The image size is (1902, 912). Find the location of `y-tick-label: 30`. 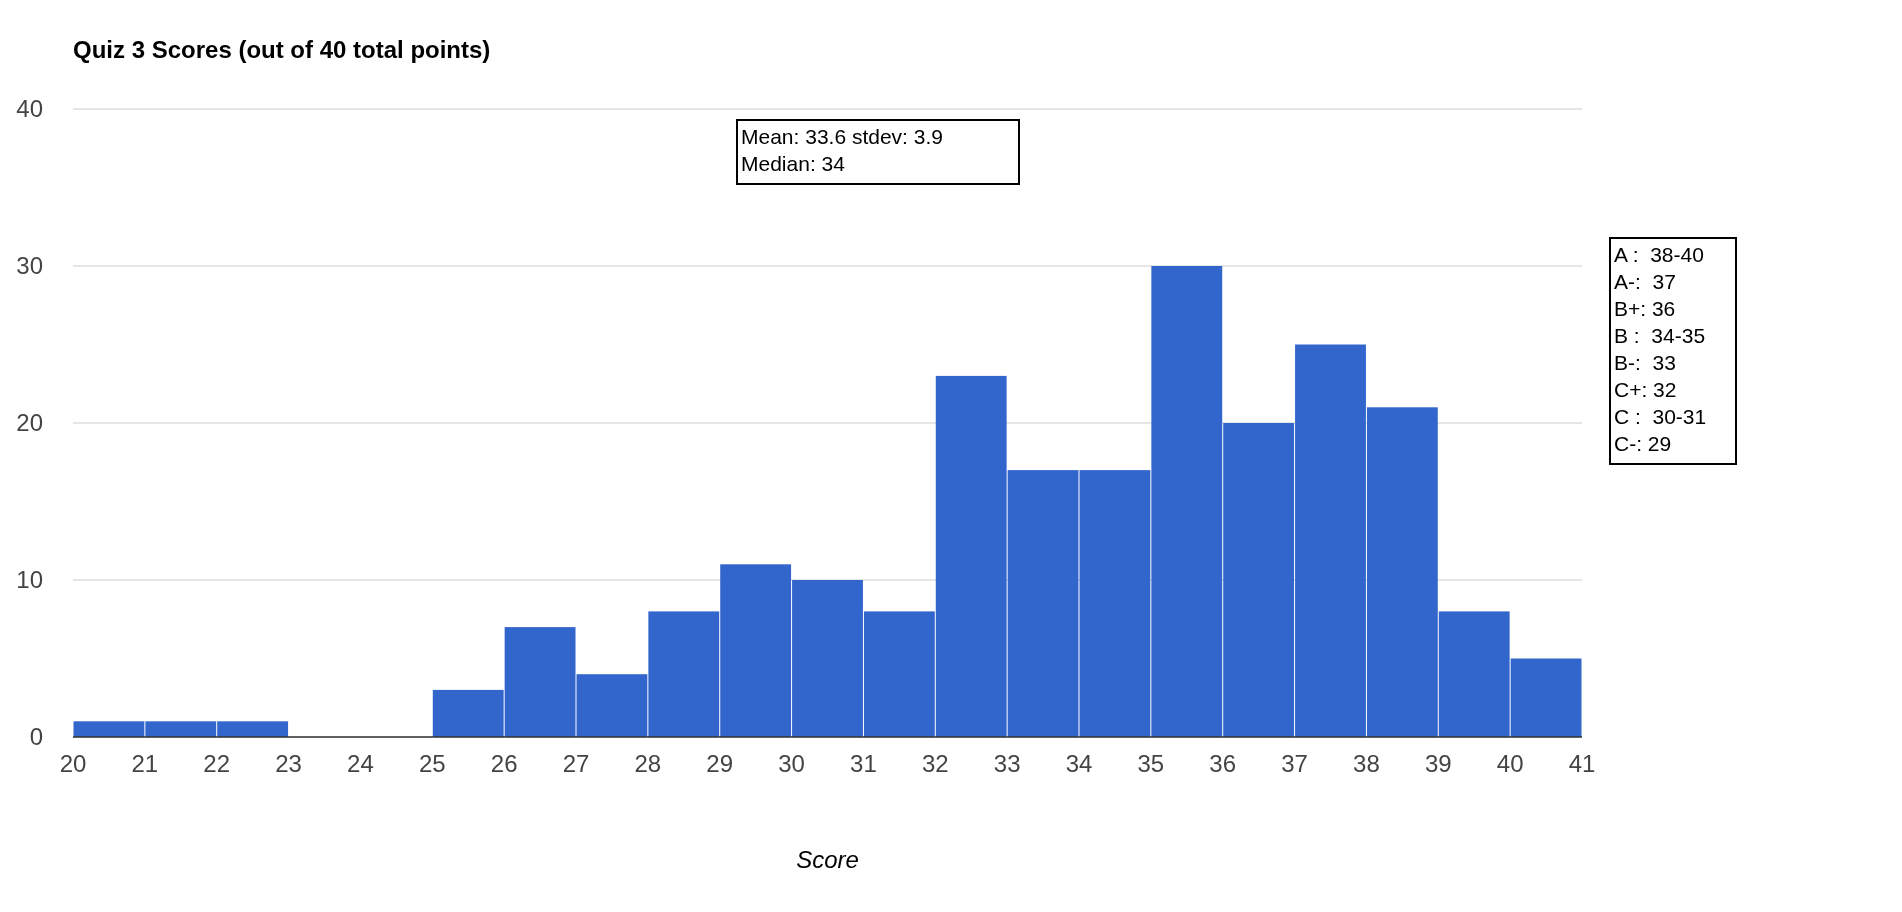

y-tick-label: 30 is located at coordinates (29, 266).